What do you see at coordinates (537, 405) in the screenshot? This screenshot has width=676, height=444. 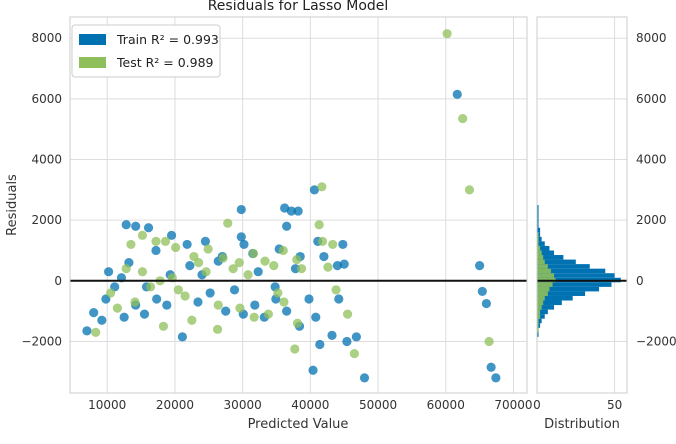 I see `distribution-x-tick-label: 0` at bounding box center [537, 405].